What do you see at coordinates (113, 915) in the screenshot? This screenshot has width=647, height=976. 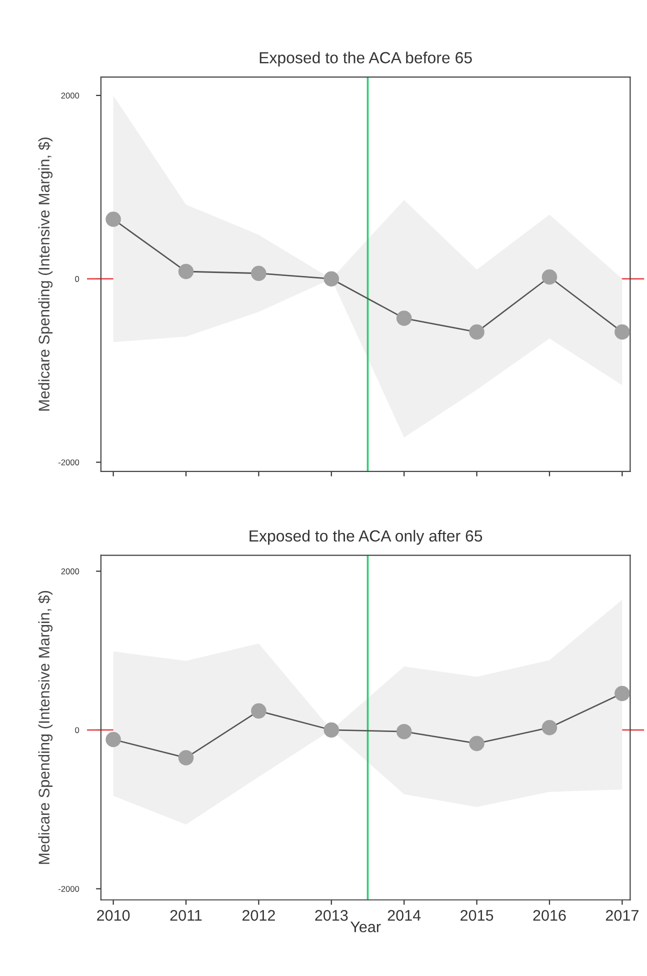 I see `x-tick-label: 2010` at bounding box center [113, 915].